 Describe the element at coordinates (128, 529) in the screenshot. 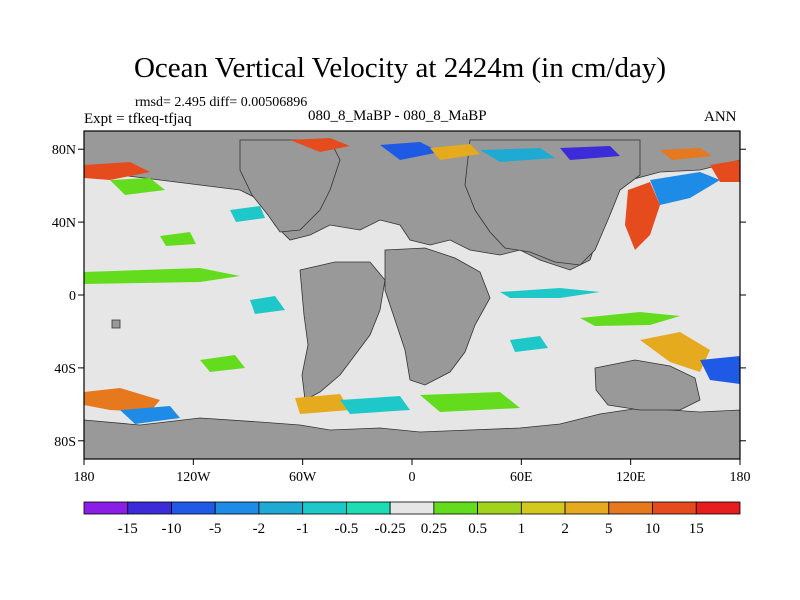

I see `colorbar-label: -15` at that location.